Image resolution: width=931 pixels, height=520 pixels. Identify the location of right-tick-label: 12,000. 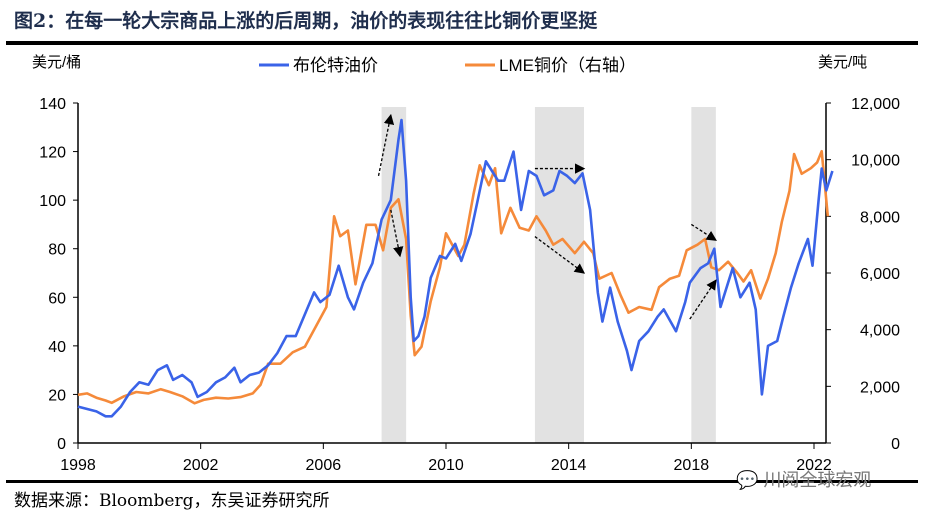
(875, 104).